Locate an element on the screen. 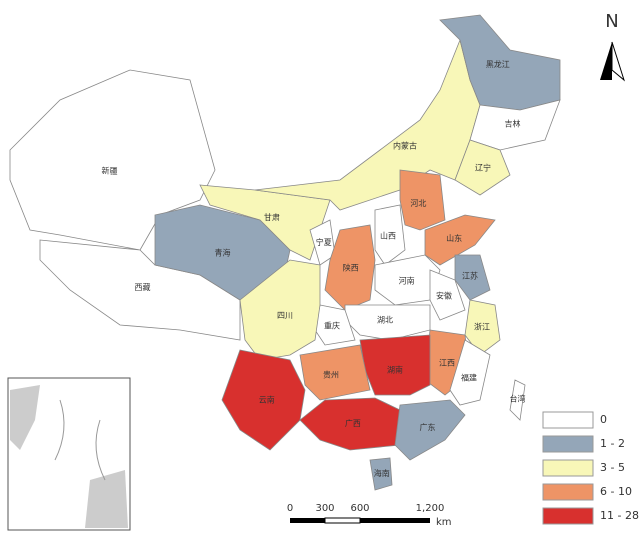  province-label: 山东 is located at coordinates (454, 238).